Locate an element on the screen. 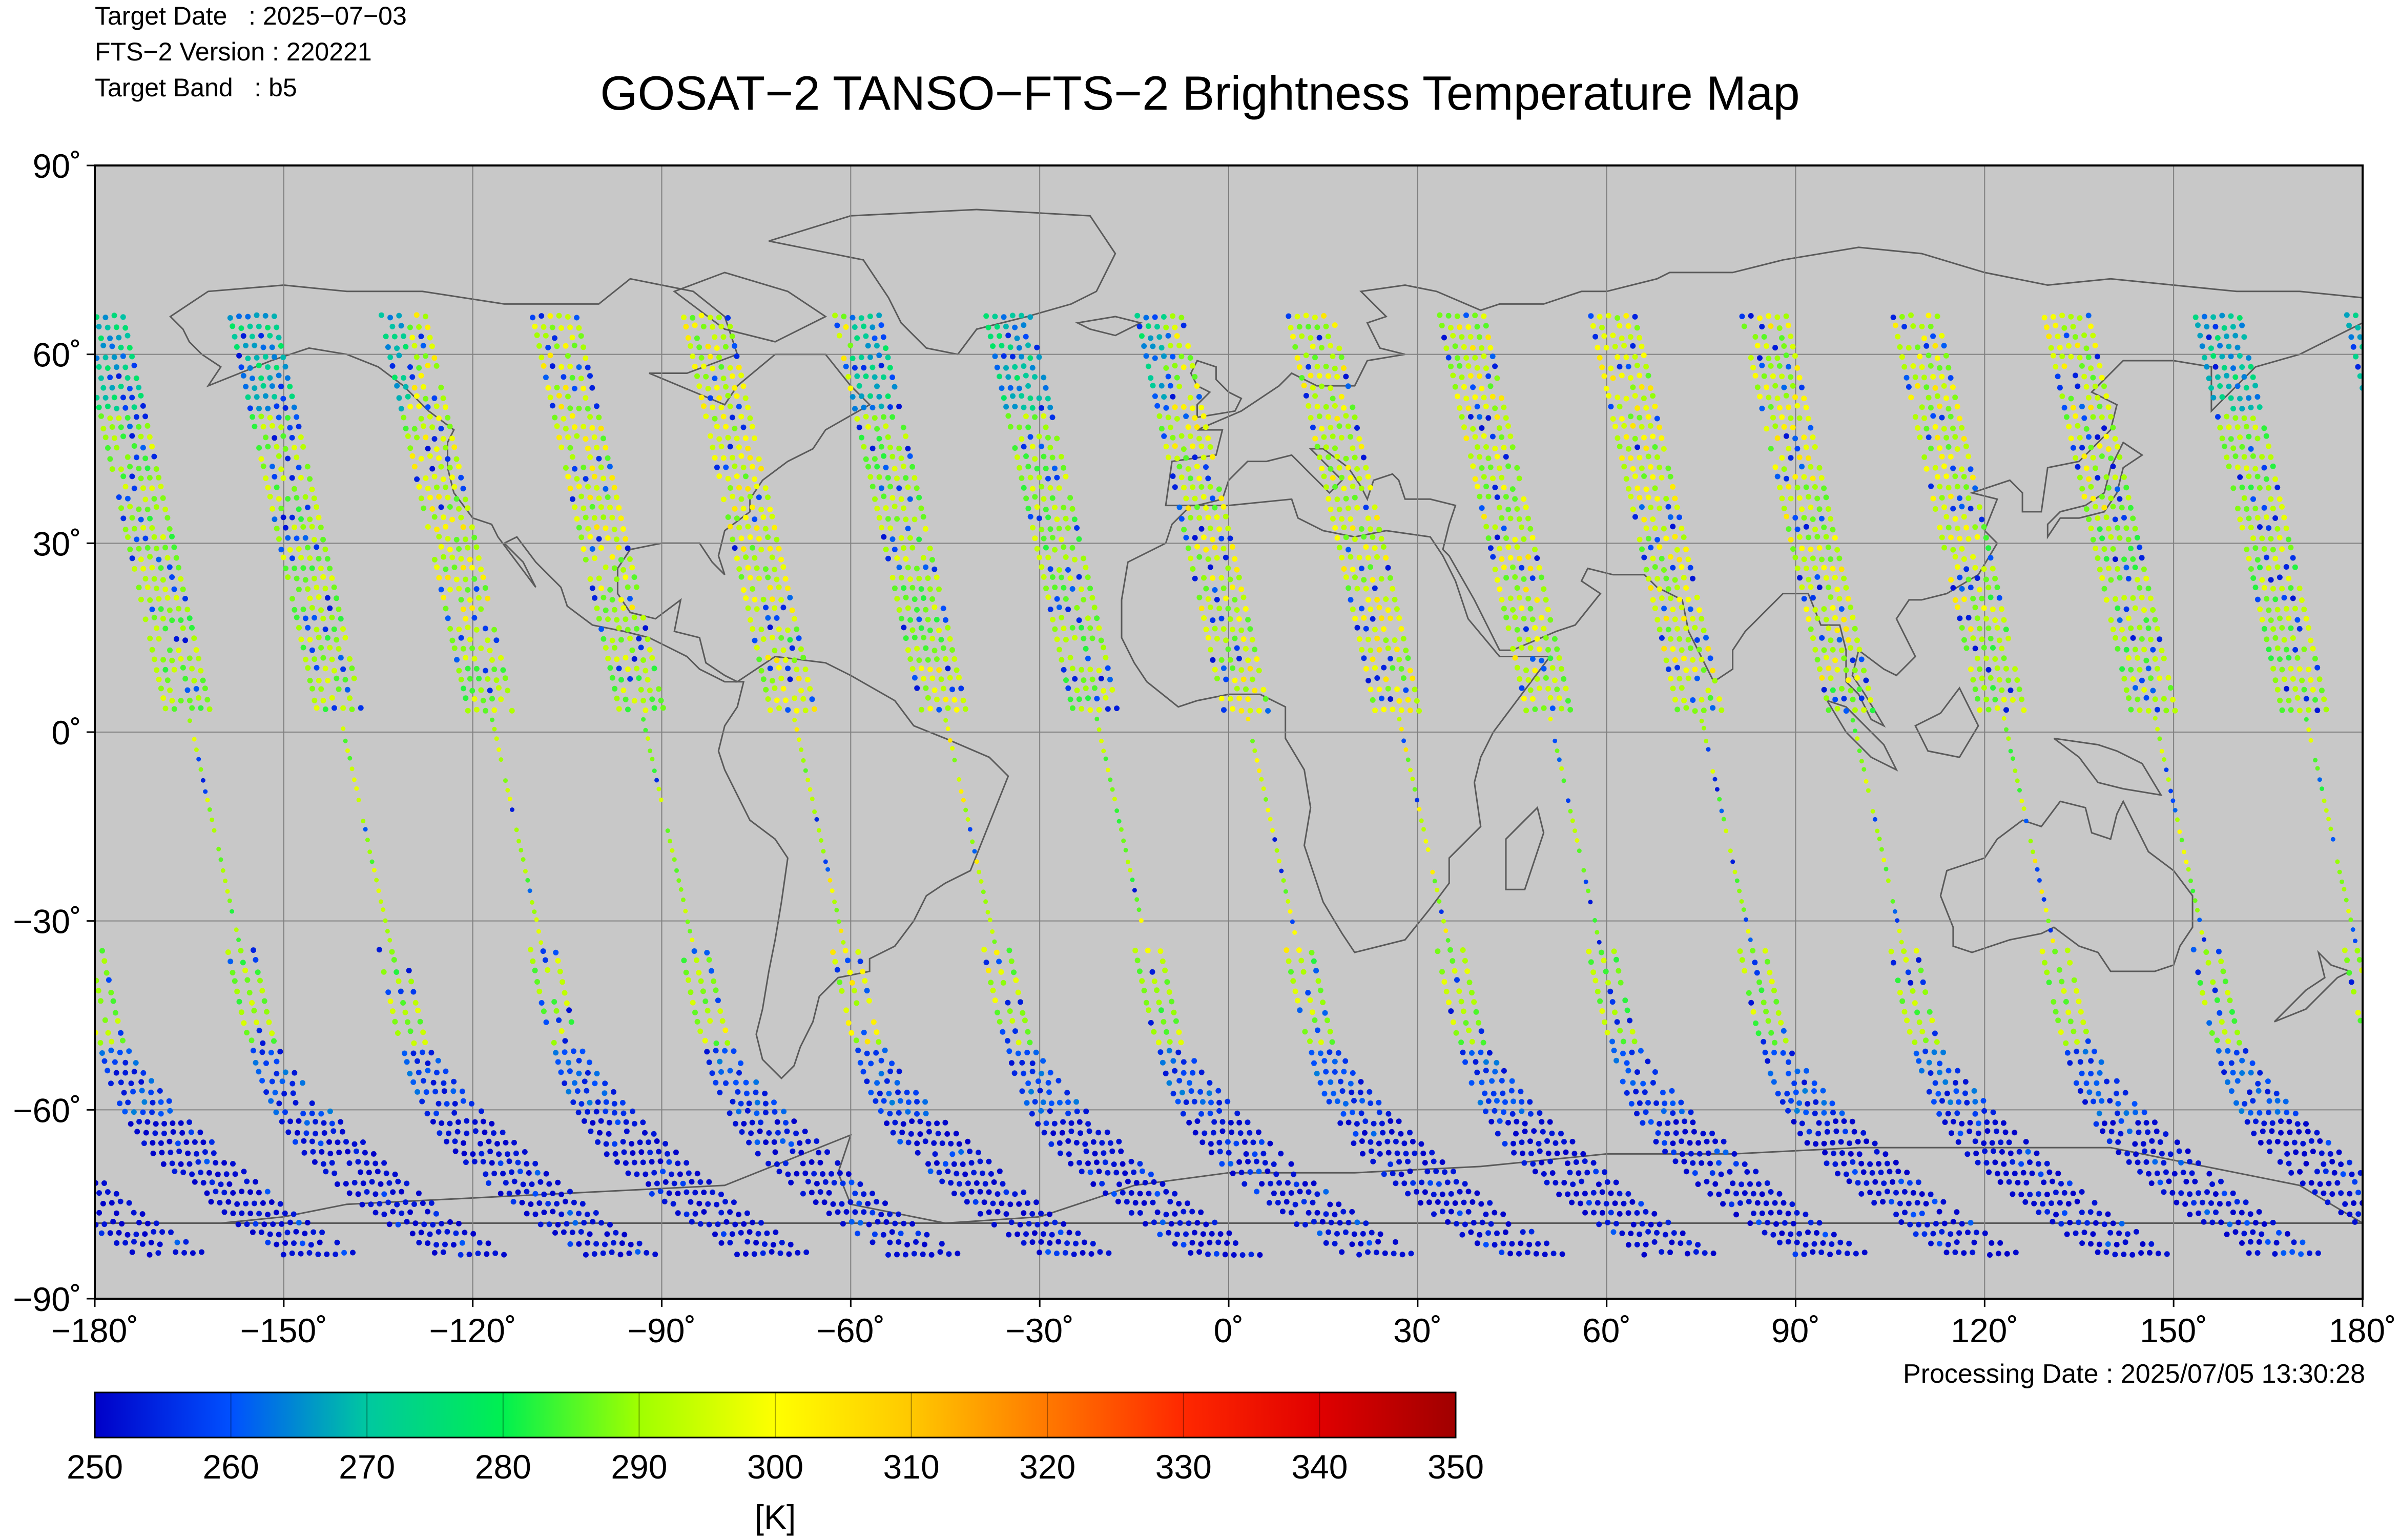  coastline-australia is located at coordinates (2066, 885).